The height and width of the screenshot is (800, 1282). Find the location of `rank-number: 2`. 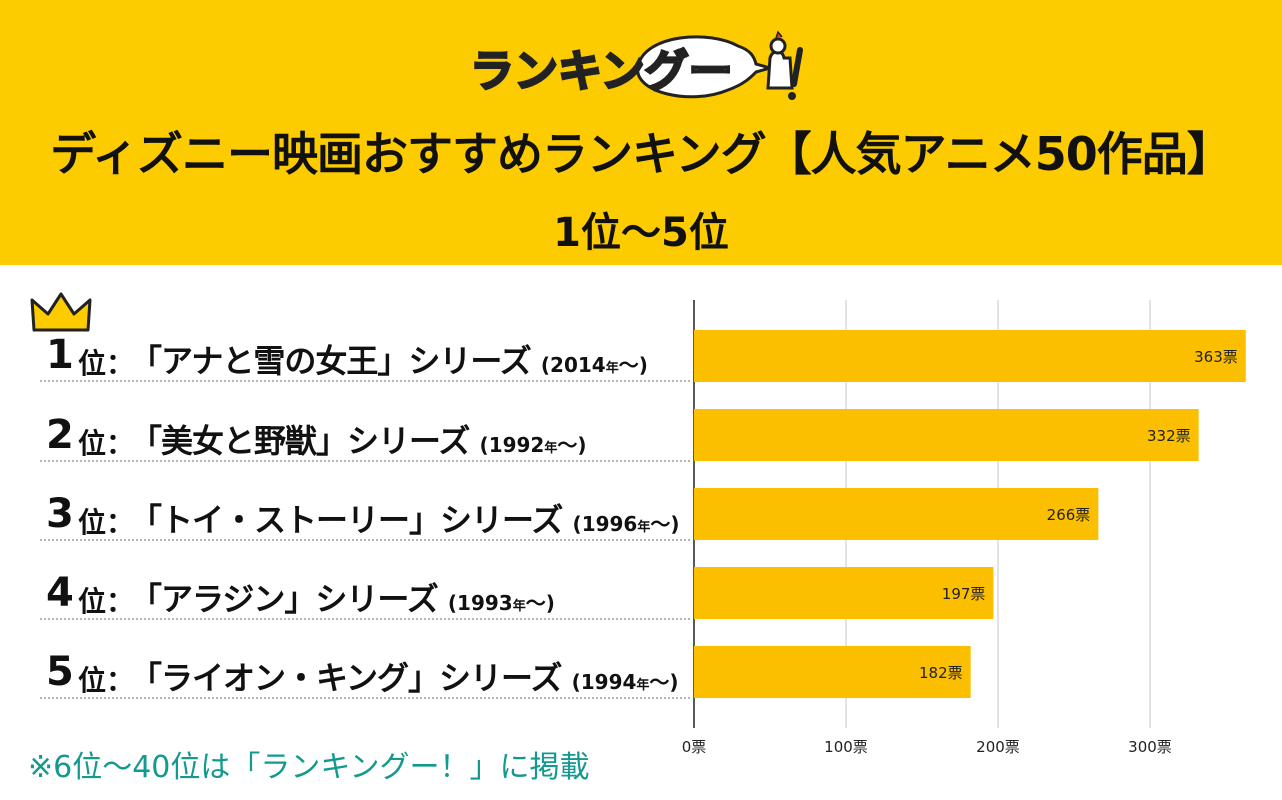

rank-number: 2 is located at coordinates (60, 435).